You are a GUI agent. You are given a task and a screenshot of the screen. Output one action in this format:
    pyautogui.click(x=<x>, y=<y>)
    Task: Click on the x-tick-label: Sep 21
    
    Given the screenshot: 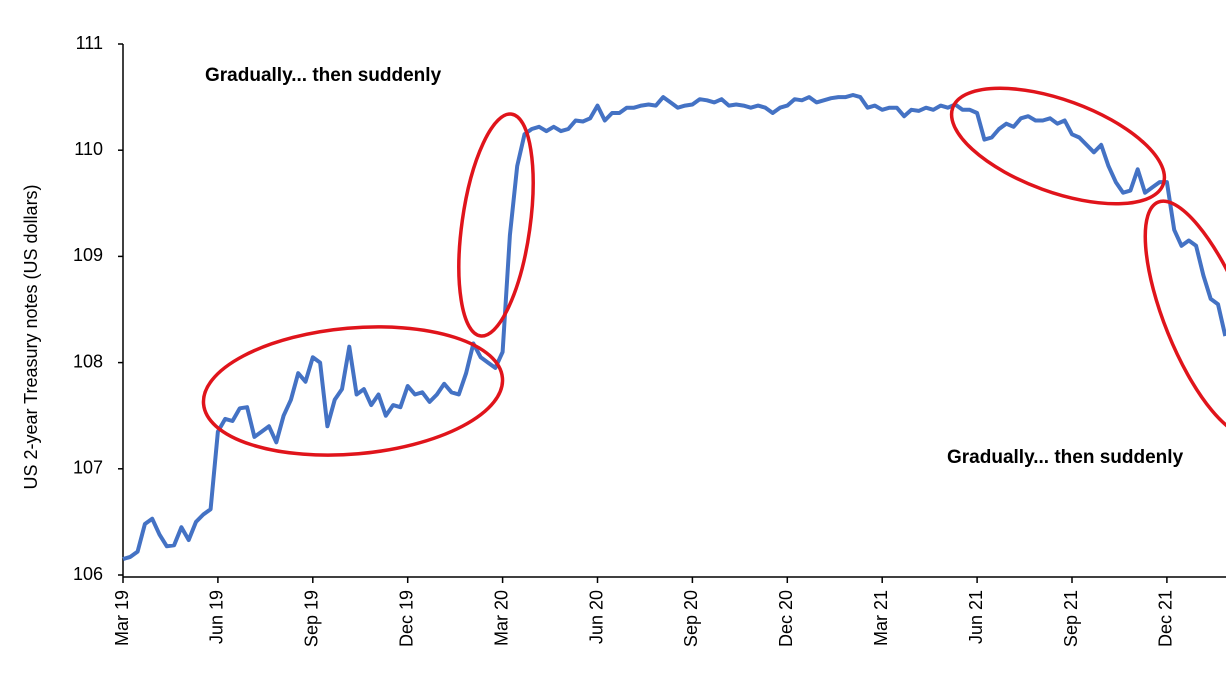 What is the action you would take?
    pyautogui.click(x=1071, y=618)
    